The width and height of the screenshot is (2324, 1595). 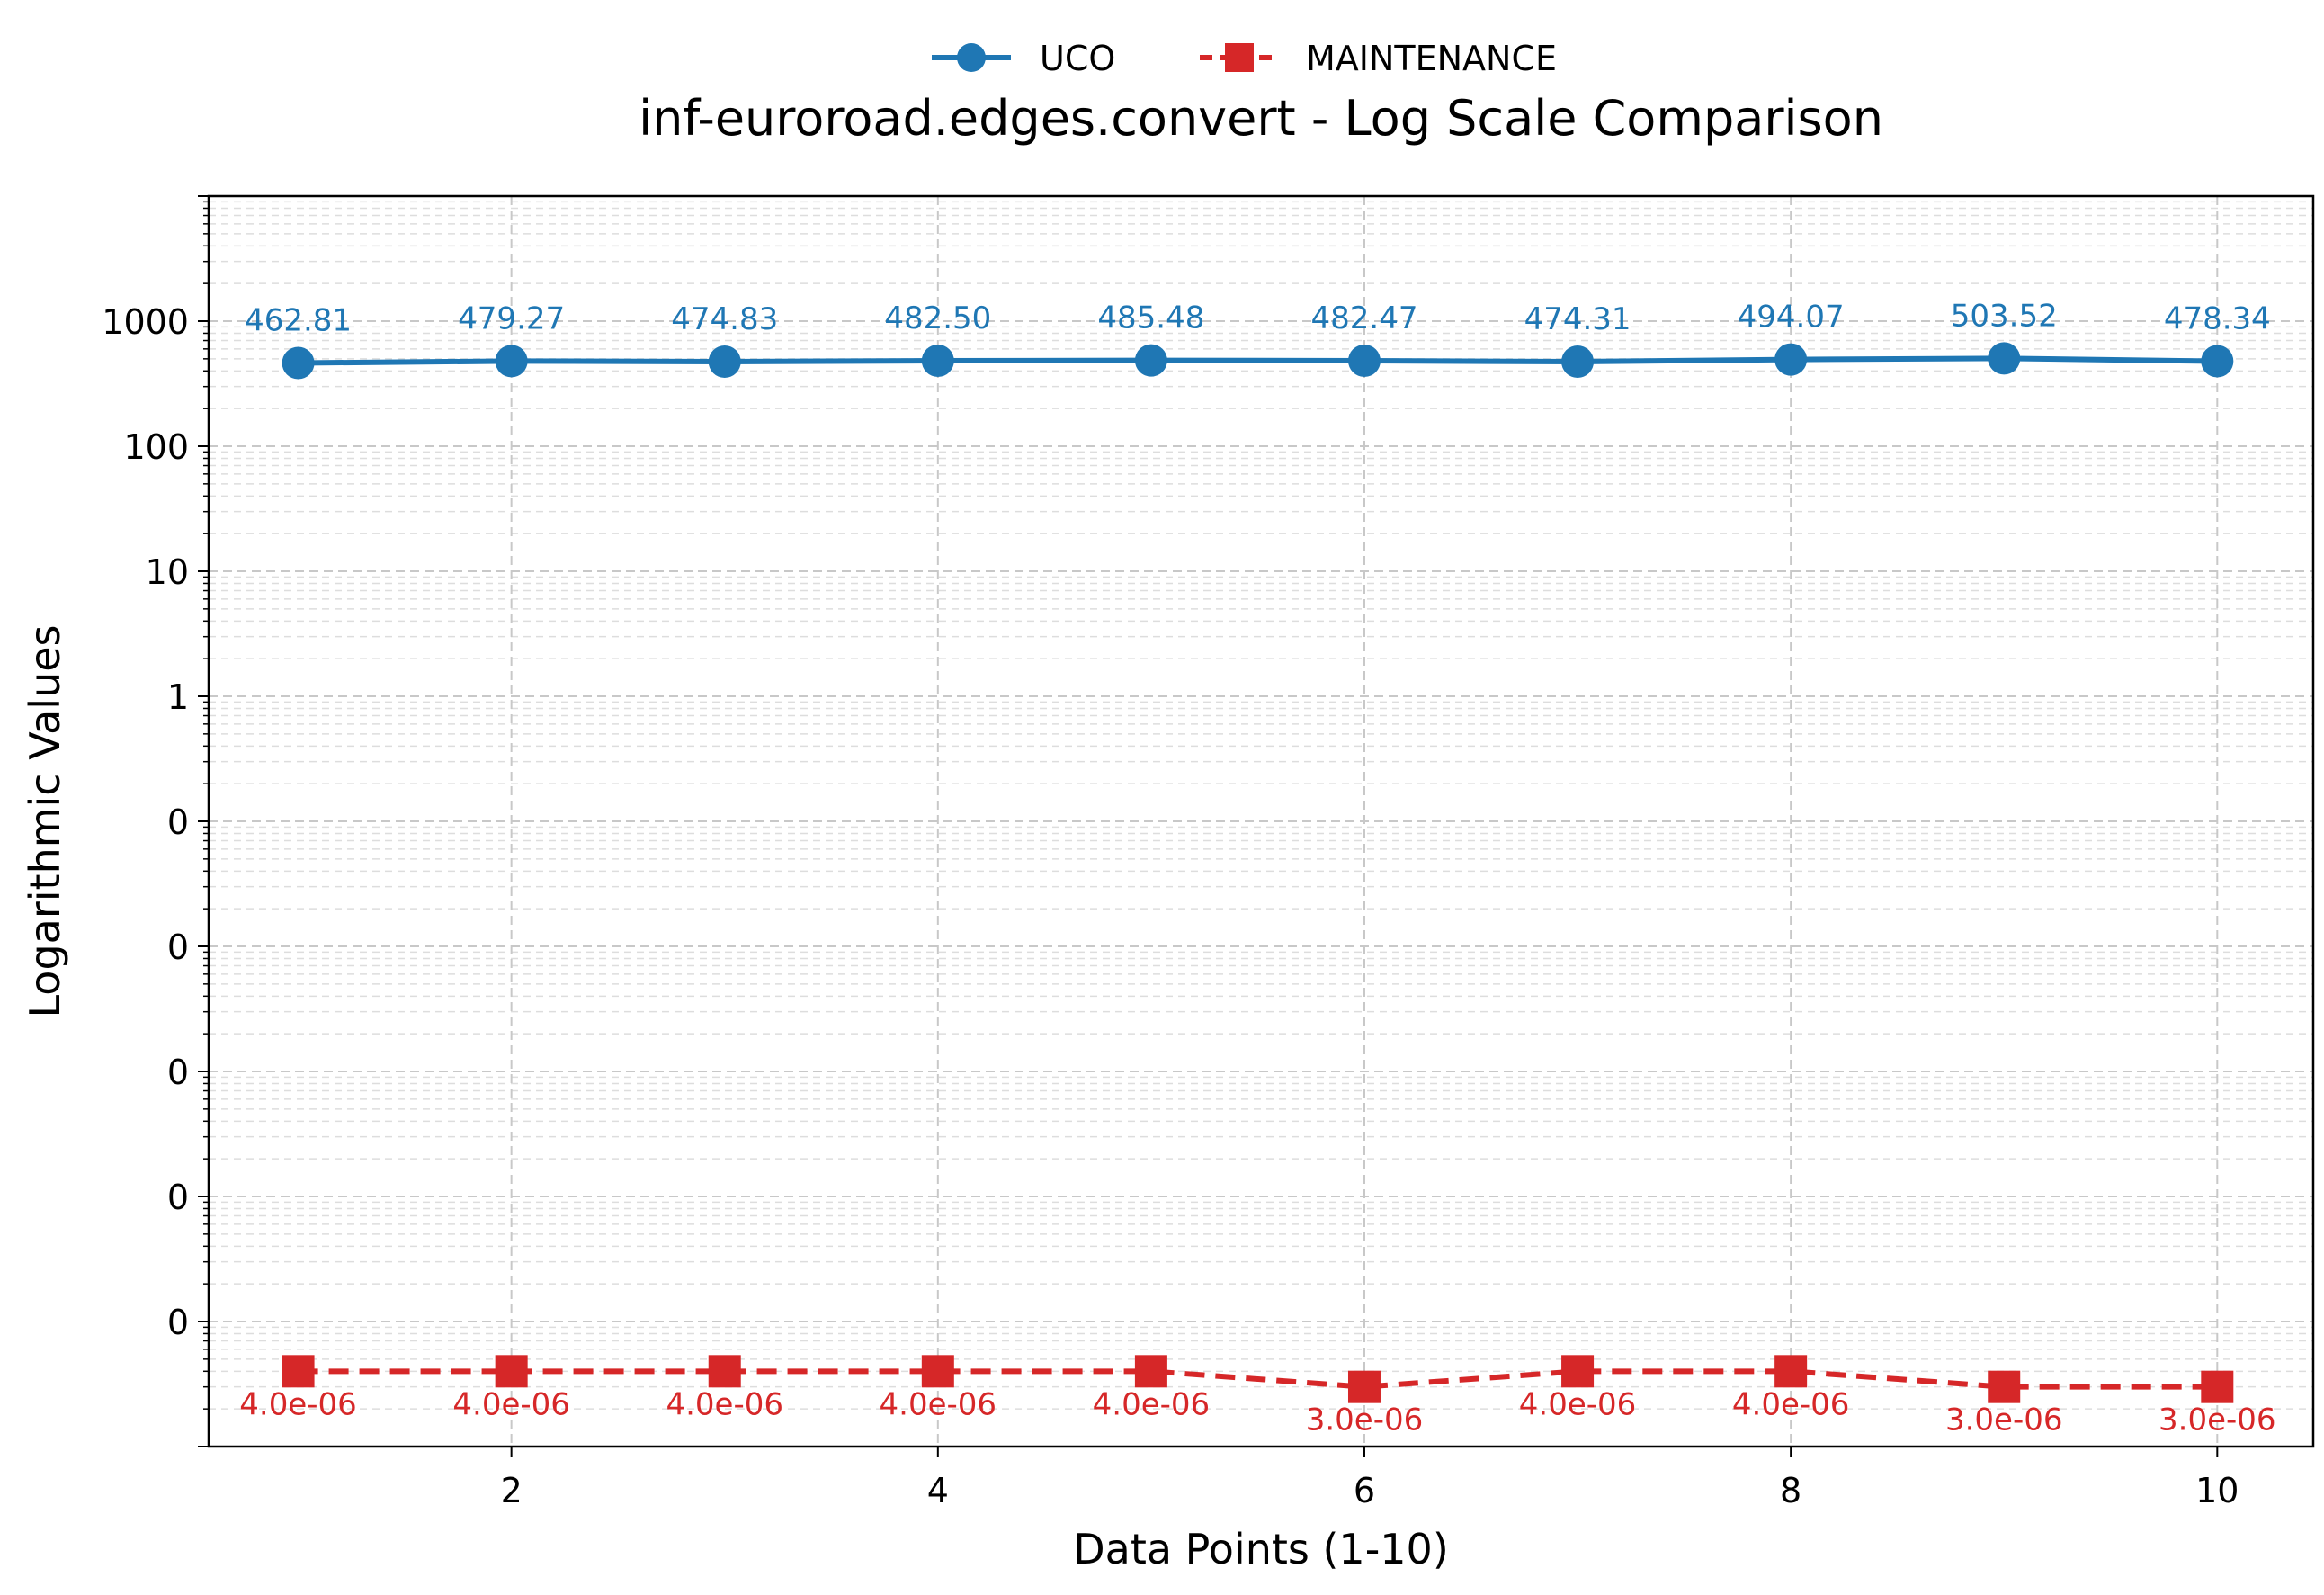 What do you see at coordinates (1364, 318) in the screenshot?
I see `uco-data-label: 482.47` at bounding box center [1364, 318].